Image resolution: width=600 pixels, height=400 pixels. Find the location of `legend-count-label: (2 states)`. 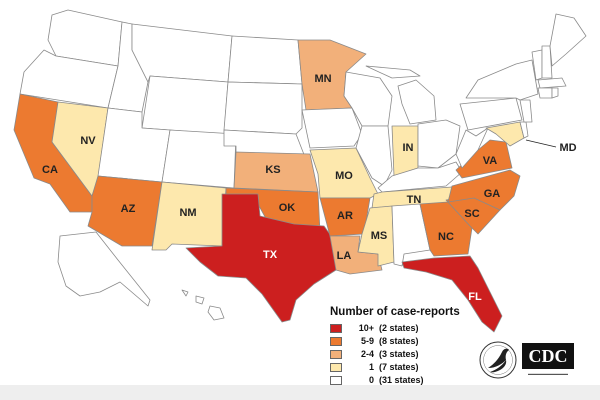

legend-count-label: (2 states) is located at coordinates (399, 328).